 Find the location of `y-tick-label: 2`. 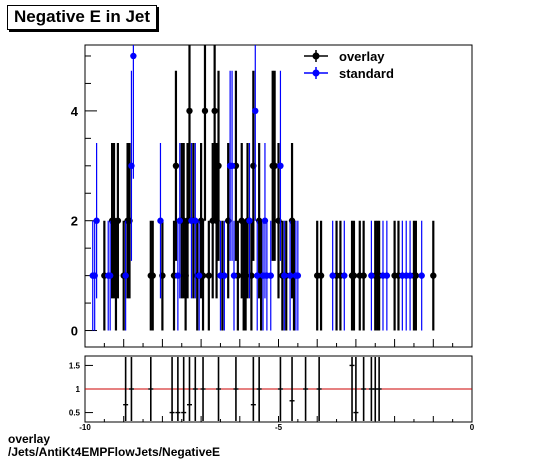

y-tick-label: 2 is located at coordinates (74, 221).